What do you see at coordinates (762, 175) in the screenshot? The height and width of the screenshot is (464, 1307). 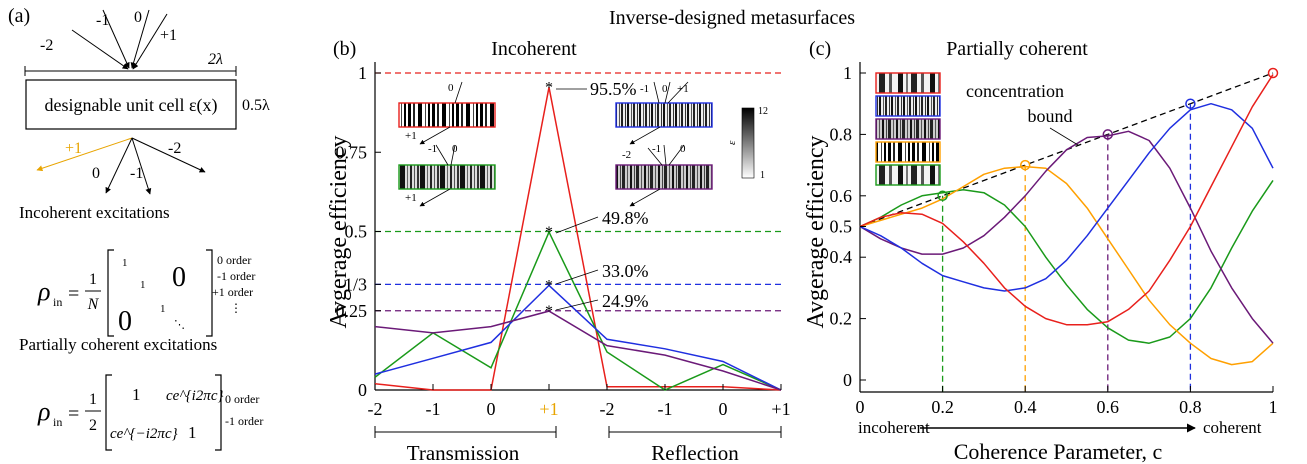 I see `colorbar-min-label: 1` at bounding box center [762, 175].